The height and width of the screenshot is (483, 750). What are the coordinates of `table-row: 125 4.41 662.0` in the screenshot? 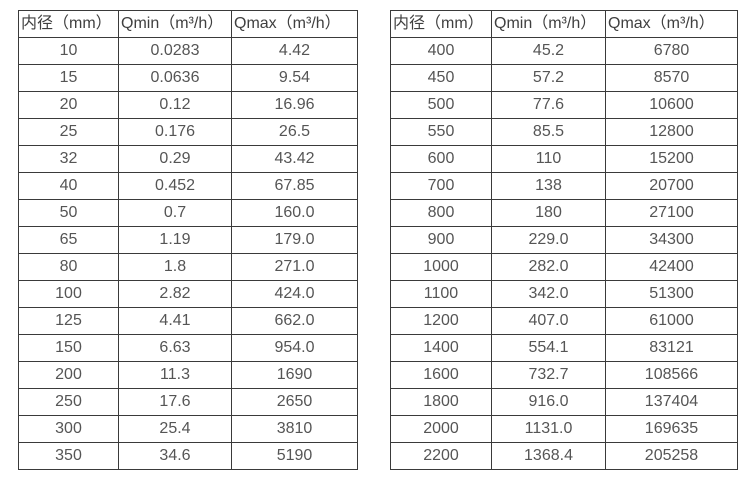 It's located at (188, 321).